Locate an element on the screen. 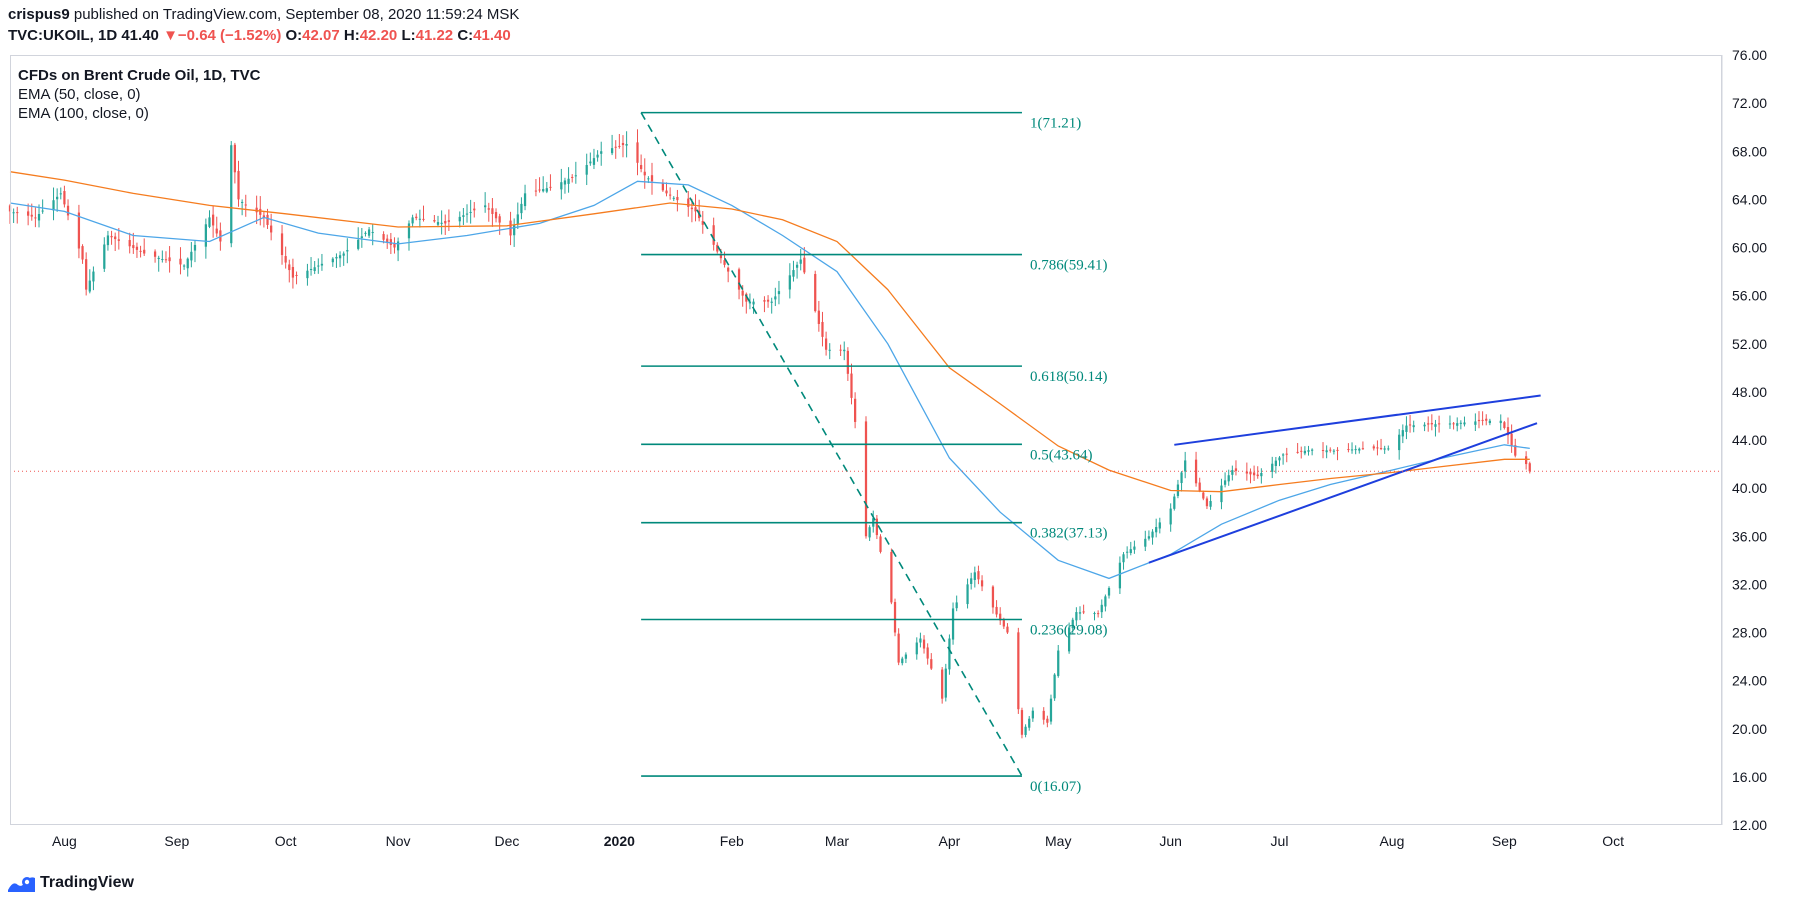 This screenshot has height=906, width=1805. author-name: crispus9 is located at coordinates (39, 14).